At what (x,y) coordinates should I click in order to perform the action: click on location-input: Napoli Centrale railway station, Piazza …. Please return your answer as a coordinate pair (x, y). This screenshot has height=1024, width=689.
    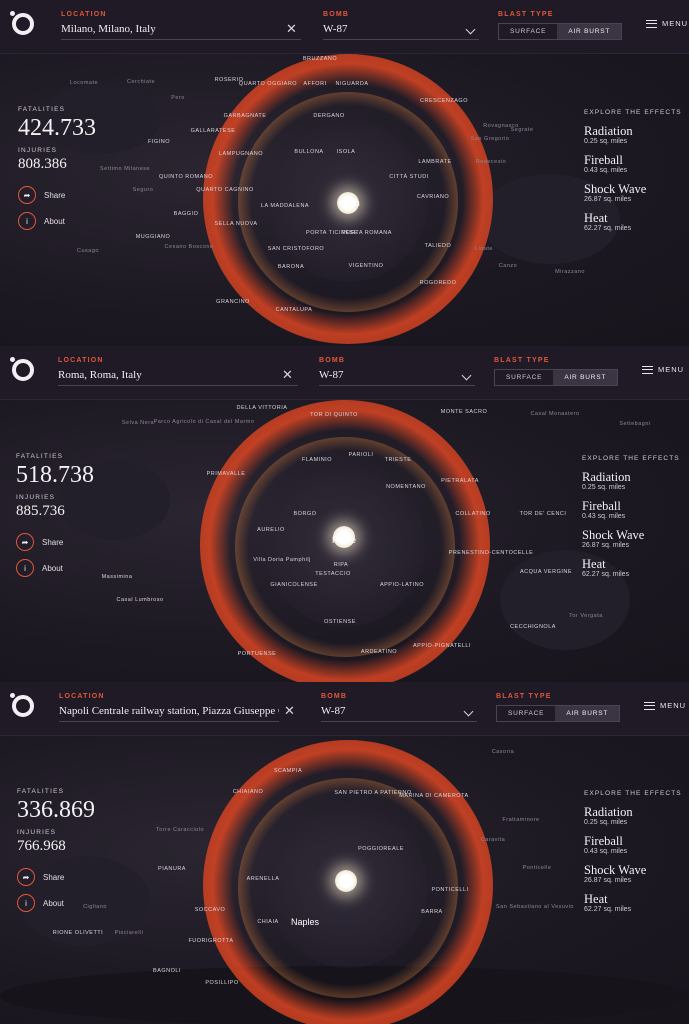
    Looking at the image, I should click on (169, 712).